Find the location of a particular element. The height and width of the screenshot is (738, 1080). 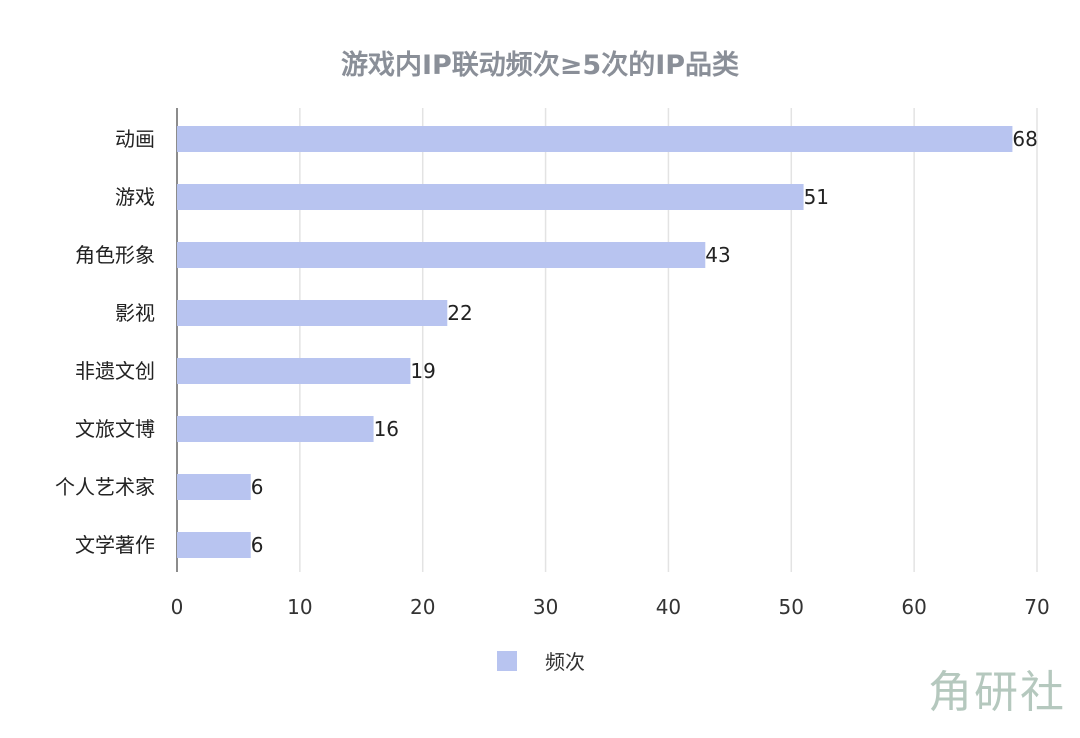

value-label: 51 is located at coordinates (816, 197).